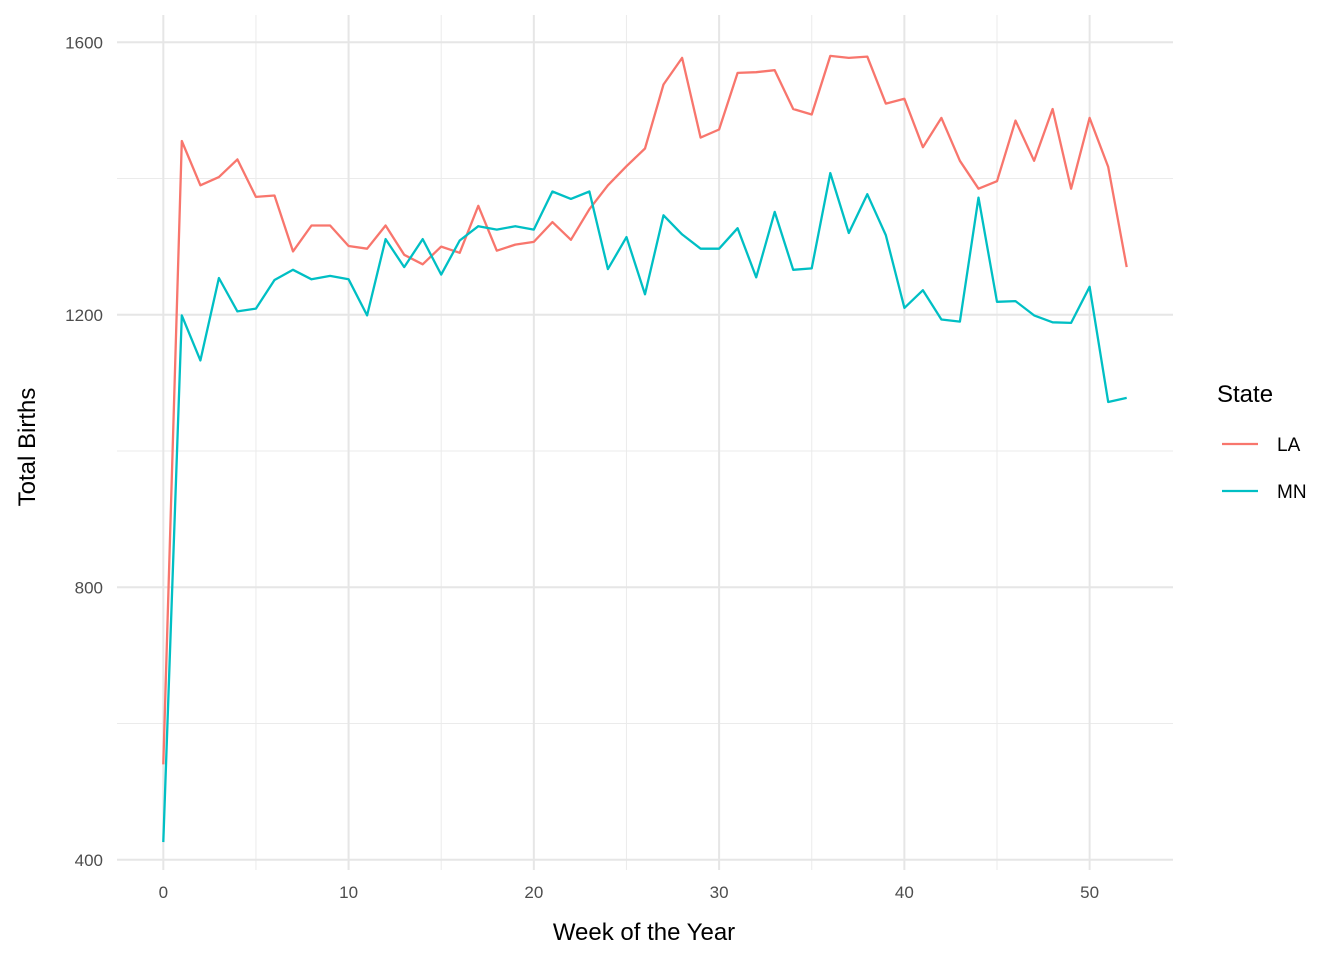 The height and width of the screenshot is (960, 1344). I want to click on x-tick-label: 10, so click(348, 892).